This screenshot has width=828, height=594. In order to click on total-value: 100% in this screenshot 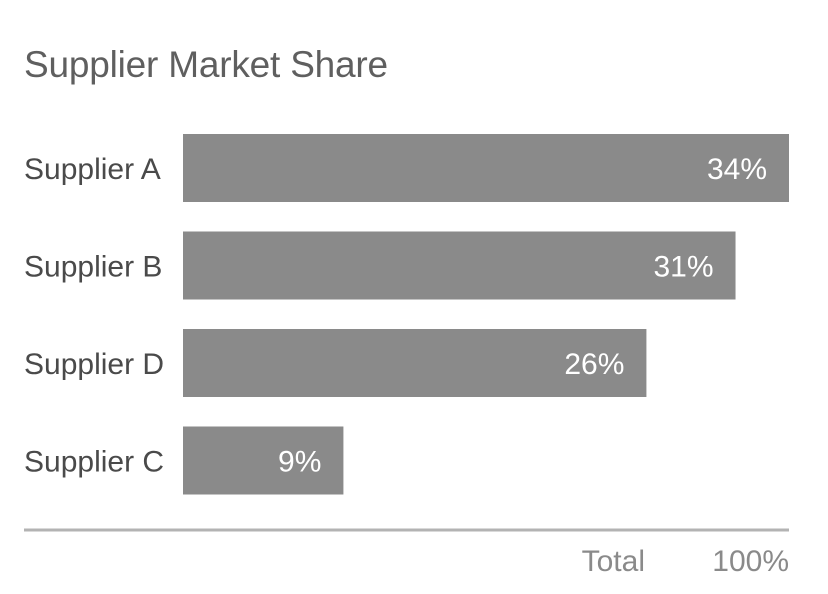, I will do `click(750, 561)`.